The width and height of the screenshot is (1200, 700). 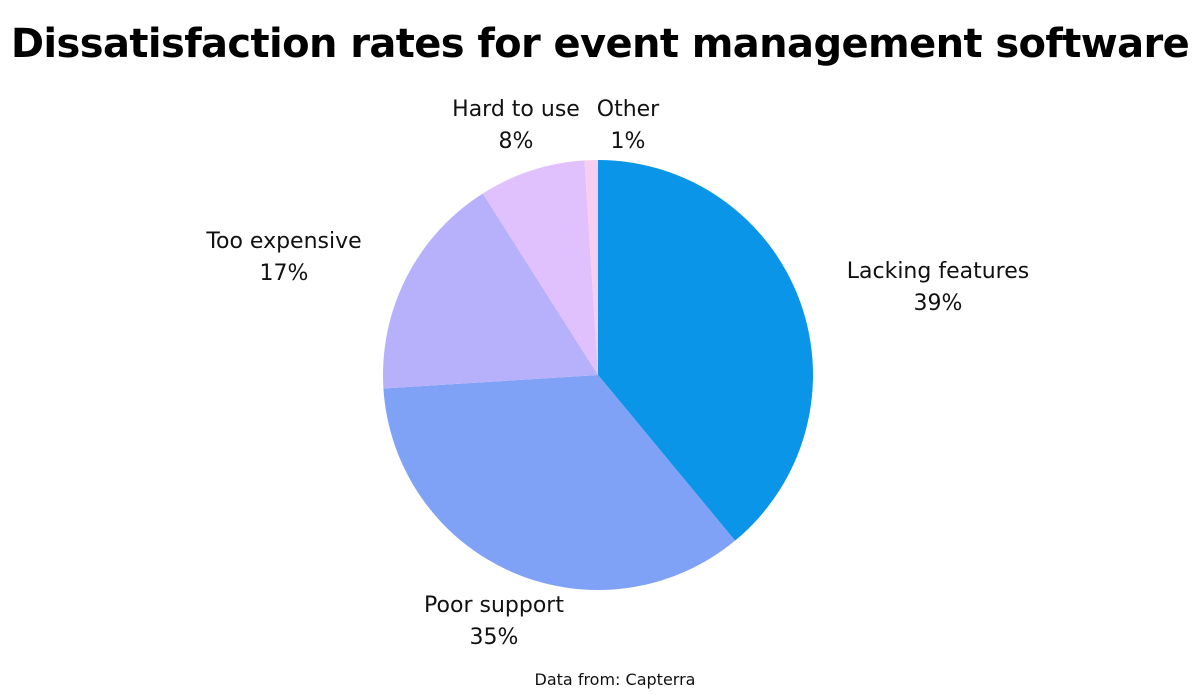 I want to click on slice-value-label: 1%, so click(x=628, y=141).